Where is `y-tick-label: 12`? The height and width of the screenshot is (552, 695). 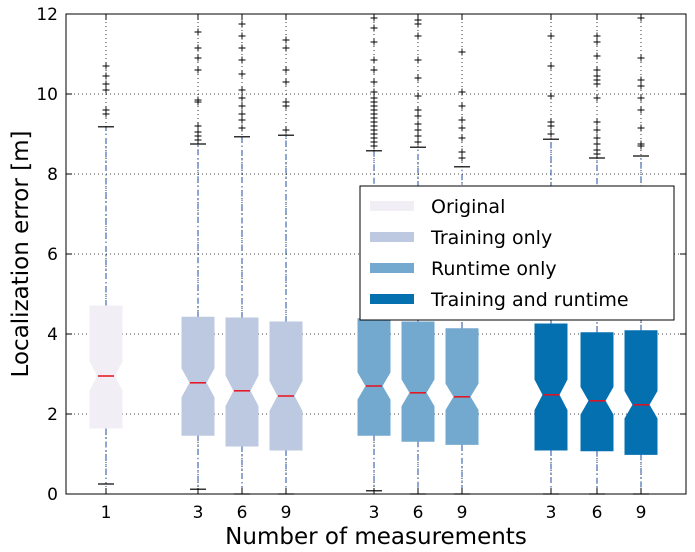 y-tick-label: 12 is located at coordinates (47, 15).